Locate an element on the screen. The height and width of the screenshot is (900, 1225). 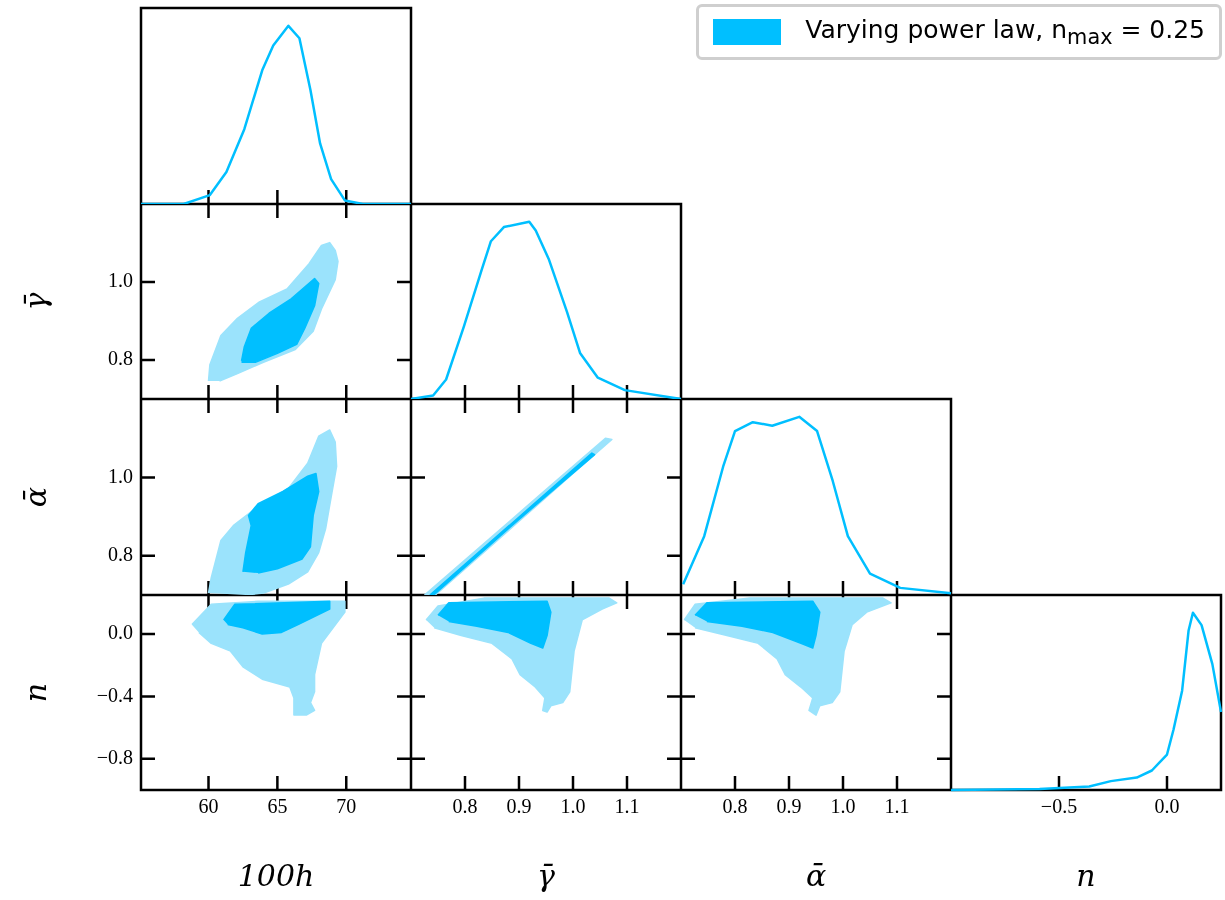
x-tick-label: 65 is located at coordinates (277, 806).